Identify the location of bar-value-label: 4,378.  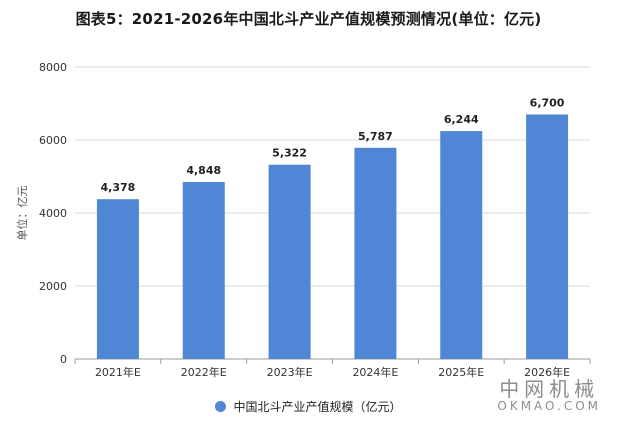
(118, 187).